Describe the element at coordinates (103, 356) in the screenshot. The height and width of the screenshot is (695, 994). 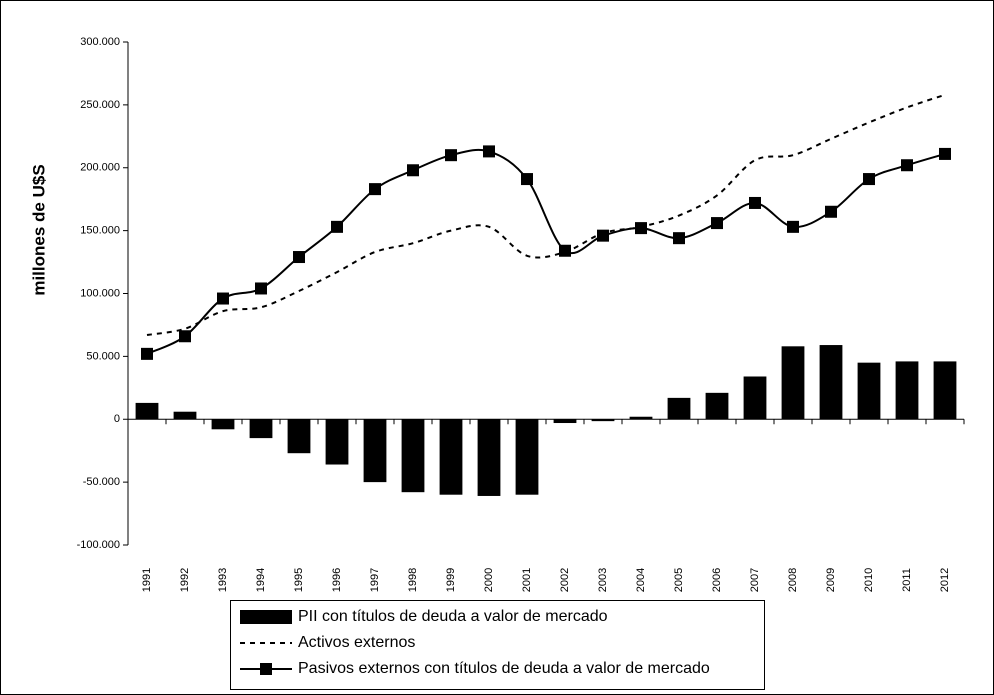
I see `y-tick-label: 50.000` at that location.